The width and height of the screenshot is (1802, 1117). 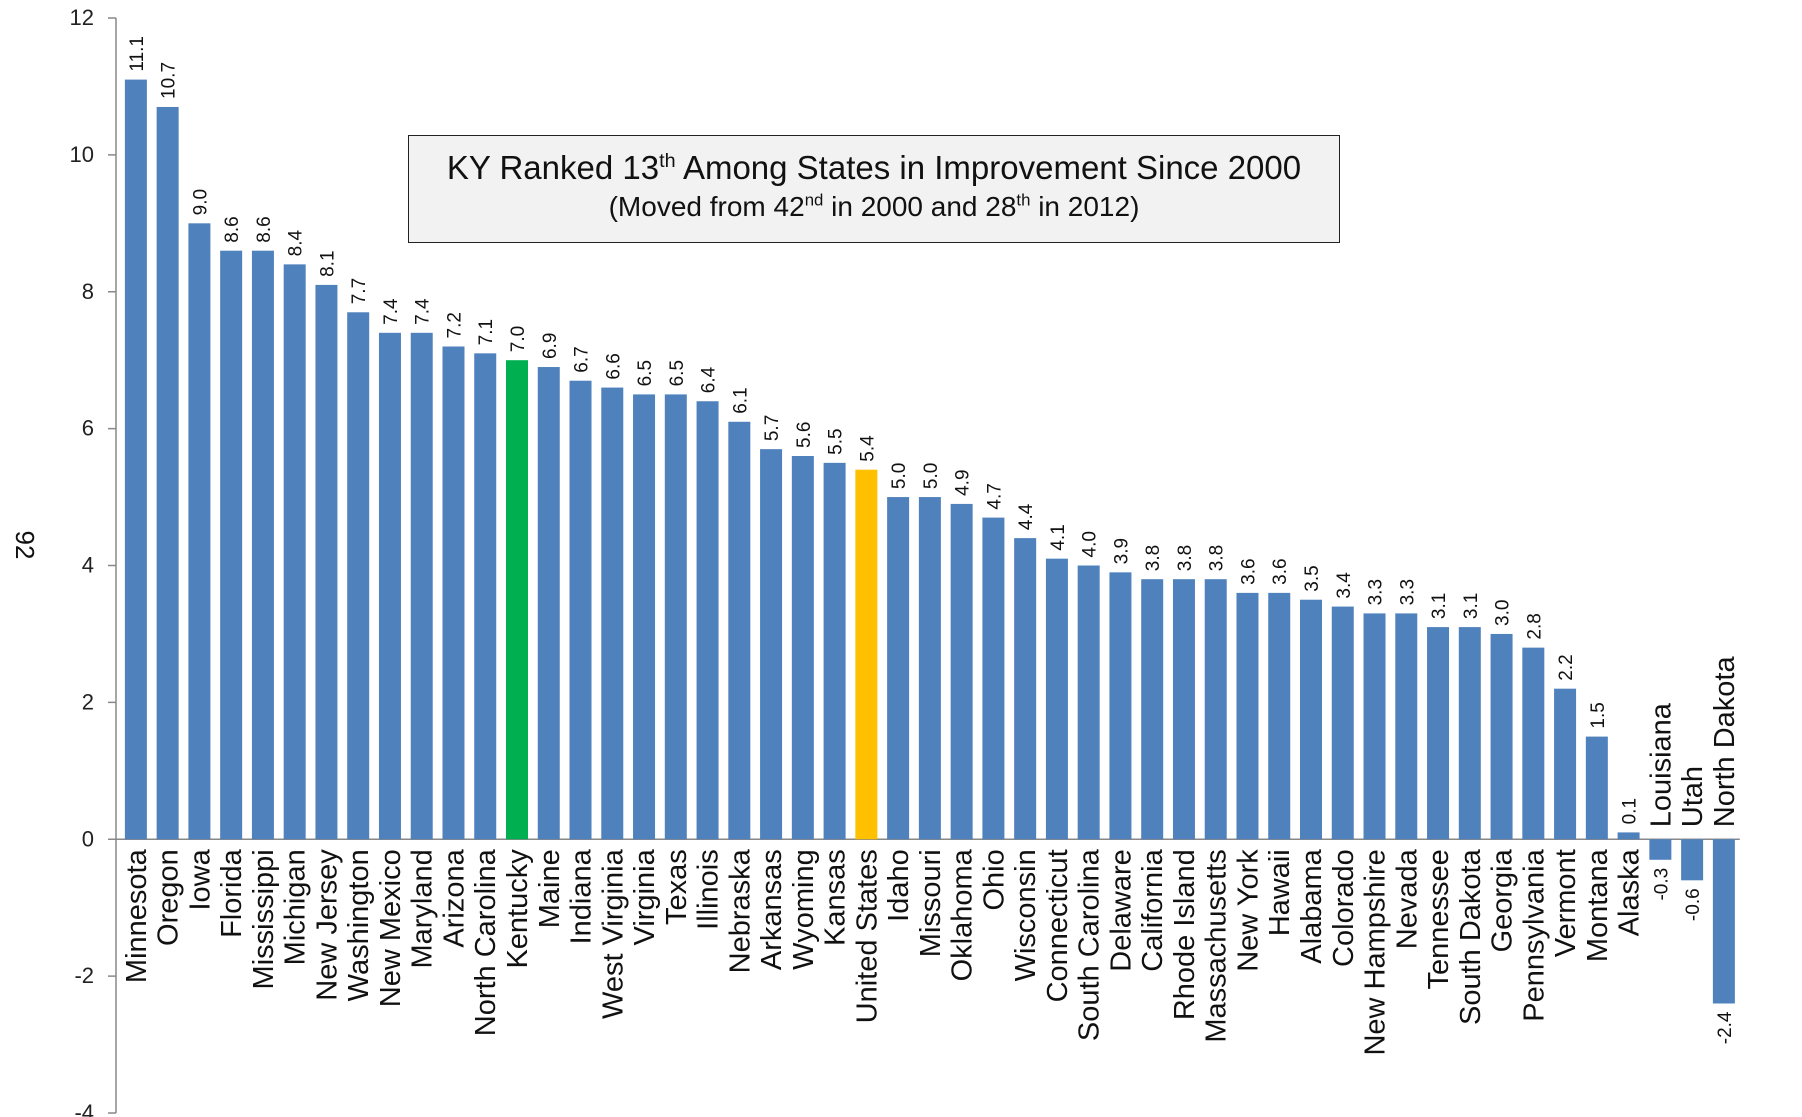 What do you see at coordinates (804, 909) in the screenshot?
I see `category-label: Wyoming` at bounding box center [804, 909].